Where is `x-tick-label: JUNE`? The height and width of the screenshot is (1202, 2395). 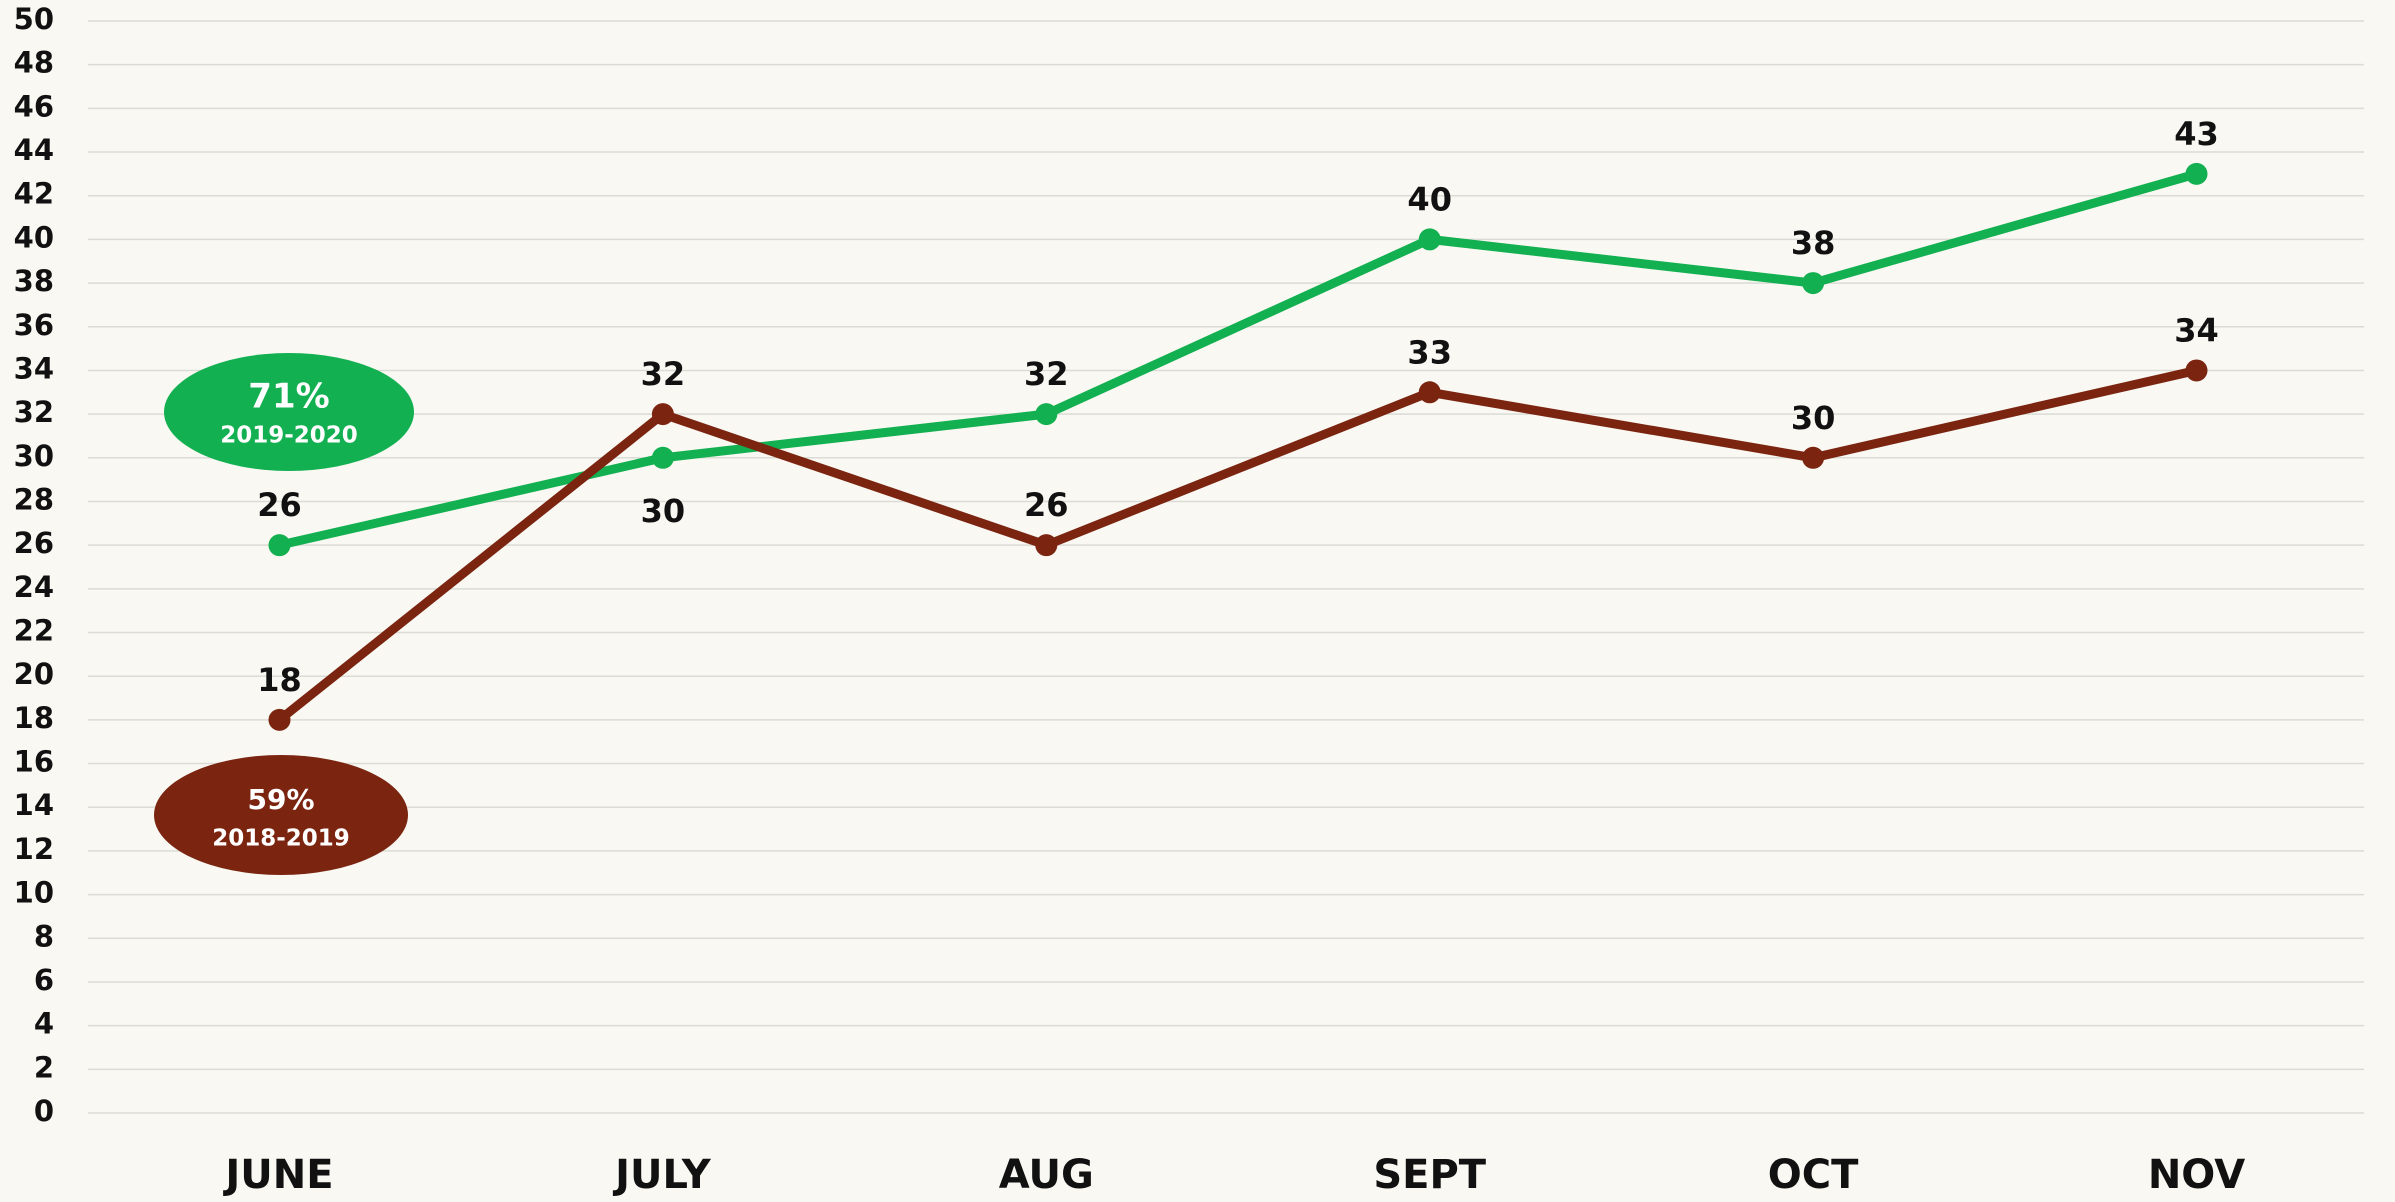
x-tick-label: JUNE is located at coordinates (277, 1175).